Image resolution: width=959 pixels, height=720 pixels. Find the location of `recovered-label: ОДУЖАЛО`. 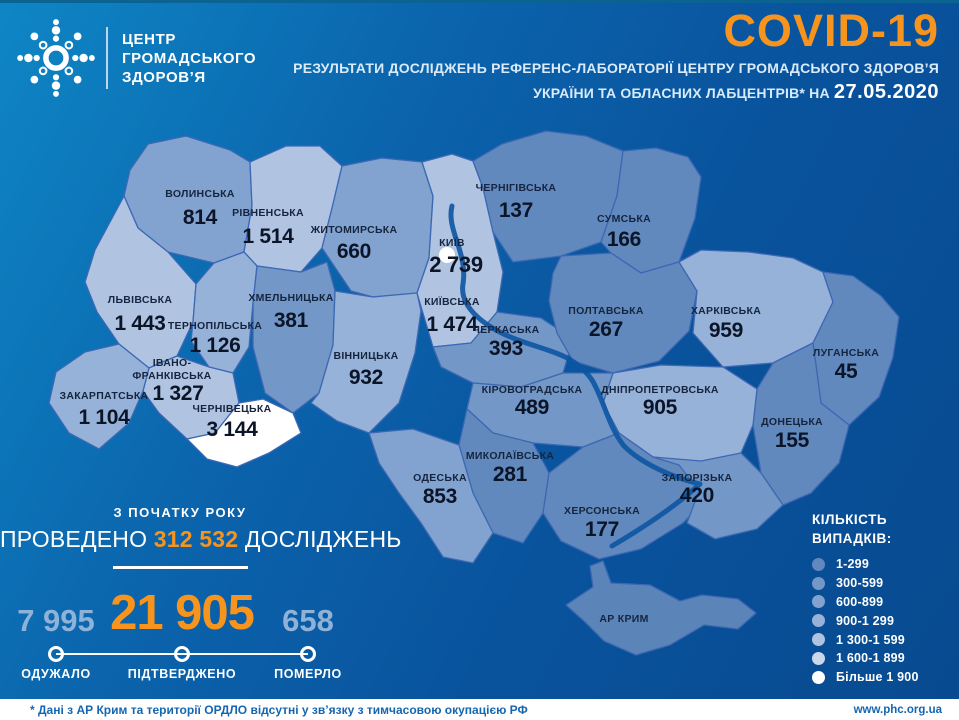

recovered-label: ОДУЖАЛО is located at coordinates (56, 674).